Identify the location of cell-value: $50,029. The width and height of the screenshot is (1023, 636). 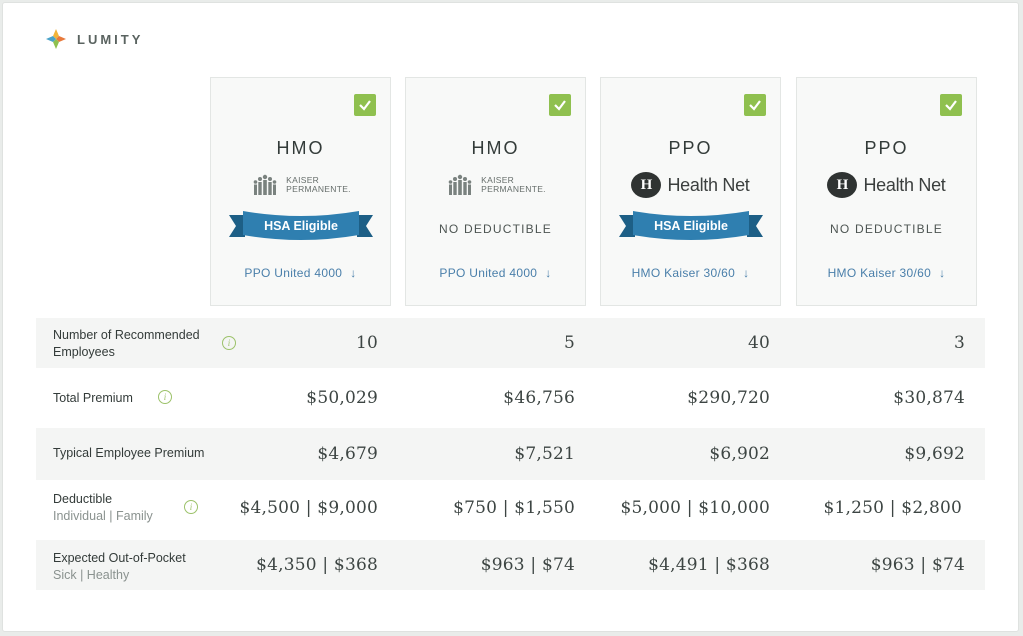
(342, 398).